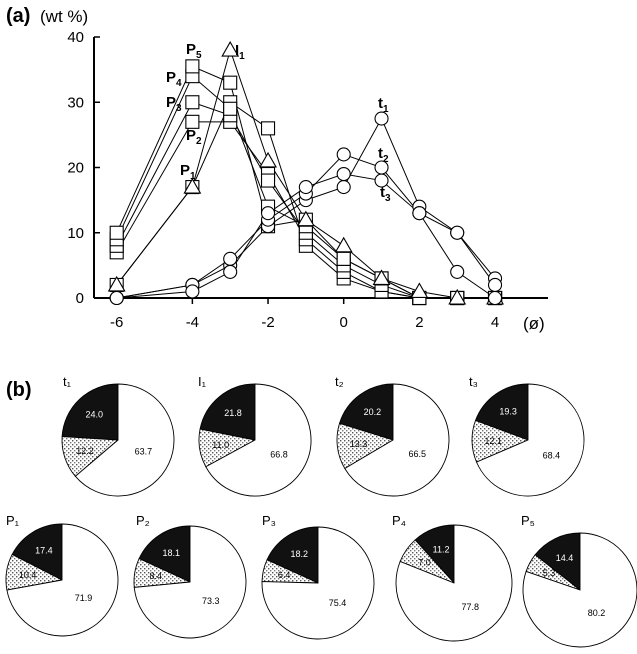 The image size is (637, 654). Describe the element at coordinates (528, 520) in the screenshot. I see `pie-title: P₅` at that location.